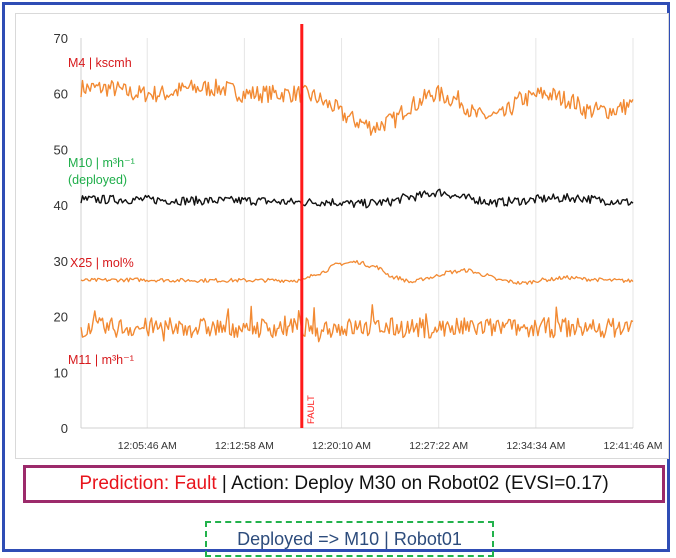 The image size is (676, 558). Describe the element at coordinates (311, 409) in the screenshot. I see `fault-label: FAULT` at that location.